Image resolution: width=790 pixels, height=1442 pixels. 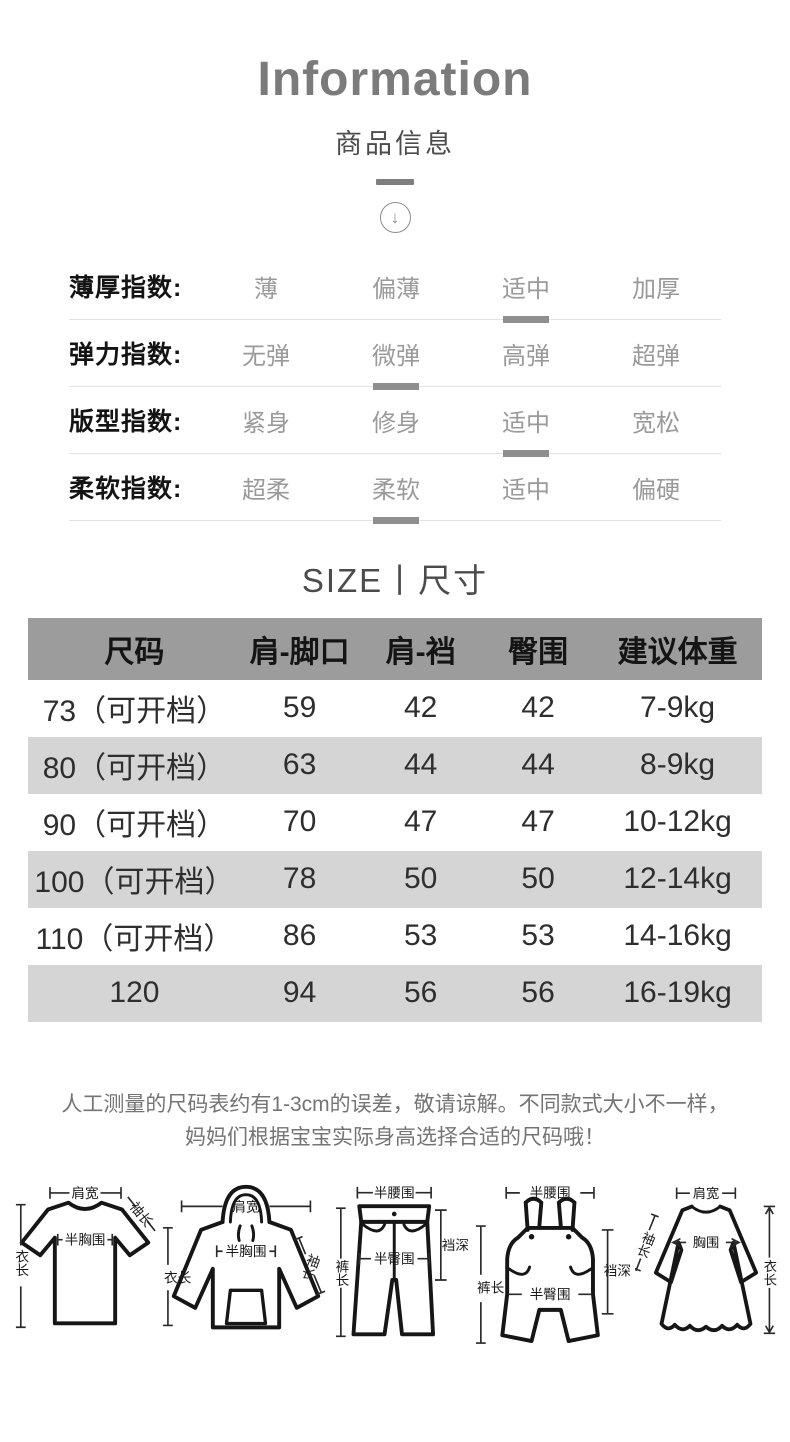 I want to click on option-label: 微弹, so click(x=396, y=356).